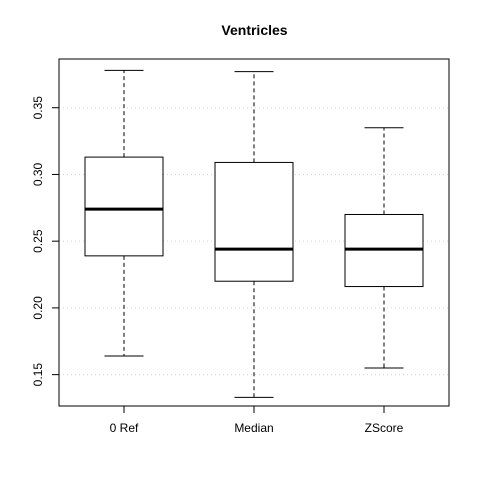 The height and width of the screenshot is (480, 480). I want to click on box-median, so click(254, 234).